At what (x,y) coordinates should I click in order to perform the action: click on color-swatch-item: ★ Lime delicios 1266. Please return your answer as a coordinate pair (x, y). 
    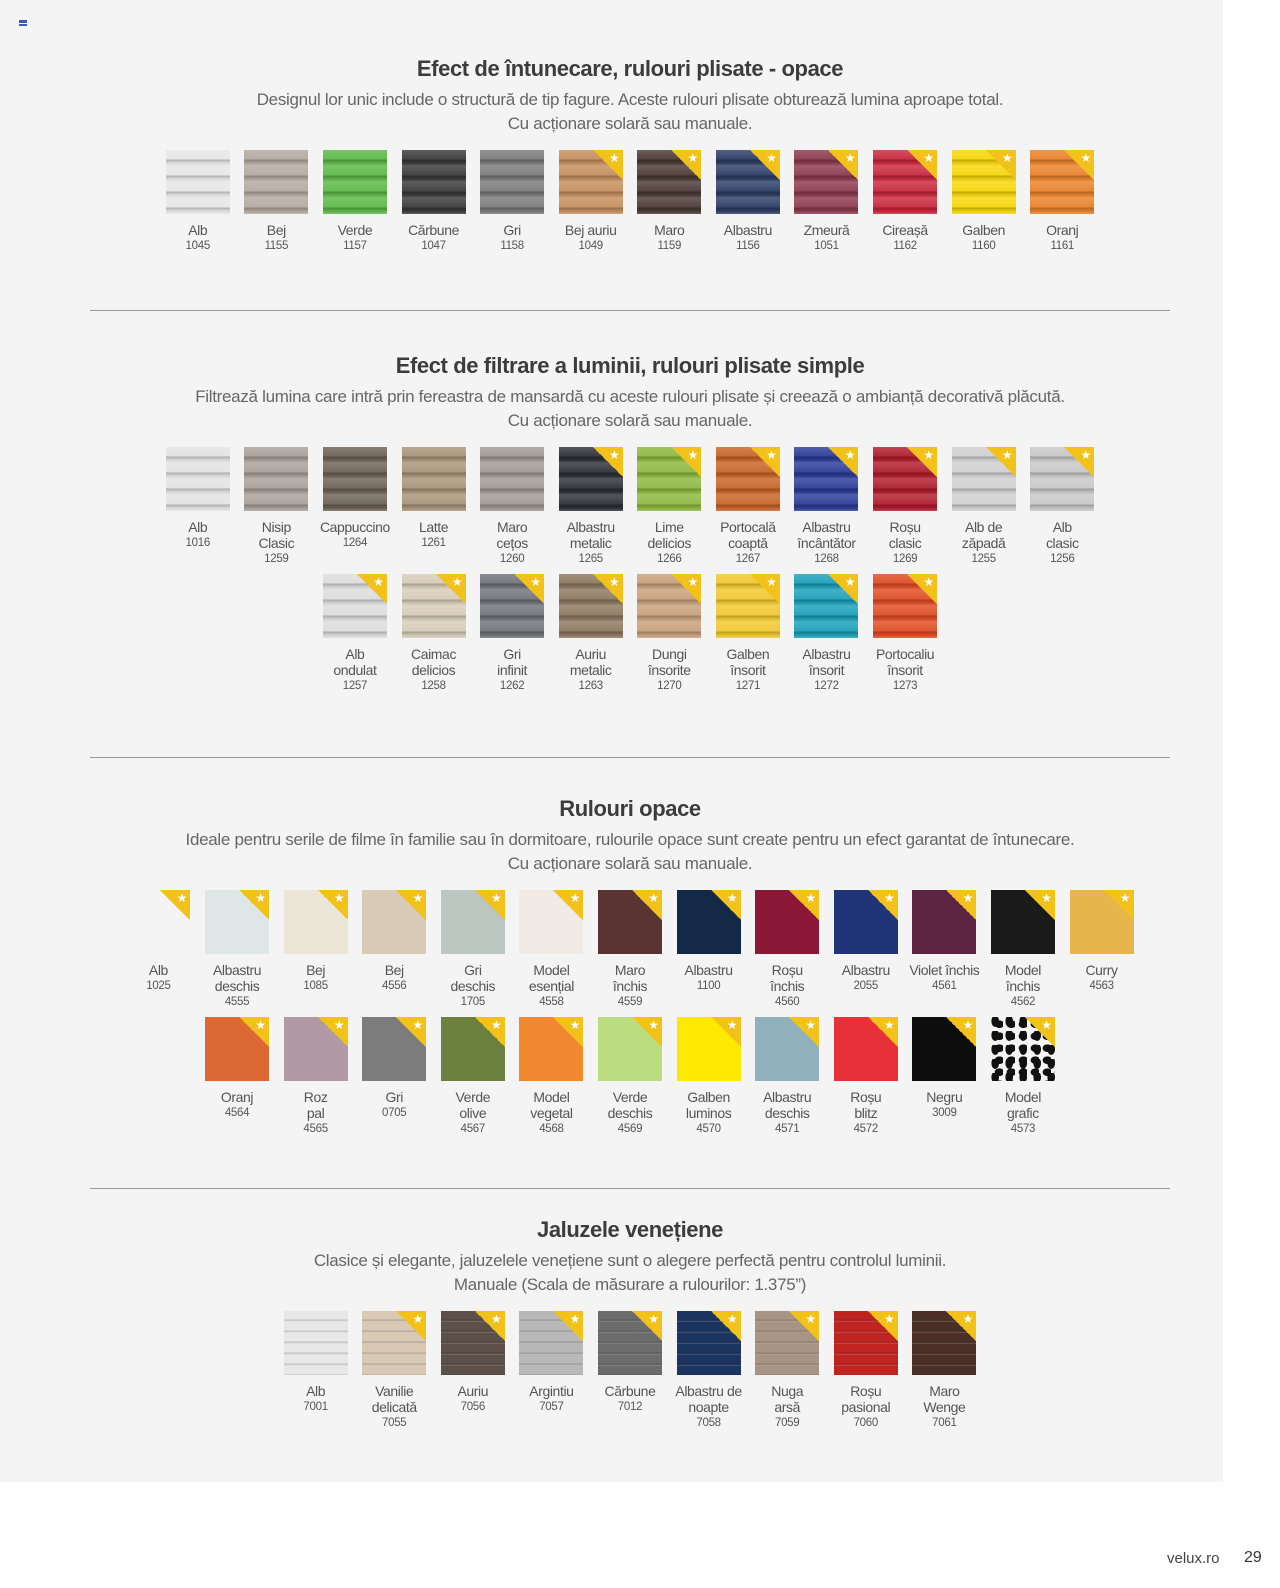
    Looking at the image, I should click on (669, 510).